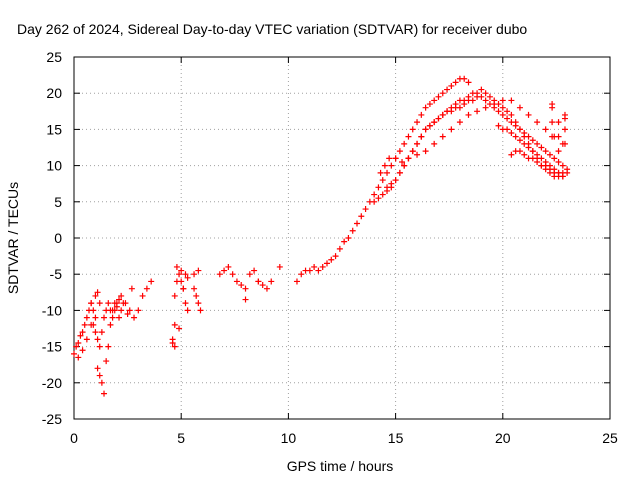 This screenshot has width=640, height=480. What do you see at coordinates (610, 438) in the screenshot?
I see `x-tick-label: 25` at bounding box center [610, 438].